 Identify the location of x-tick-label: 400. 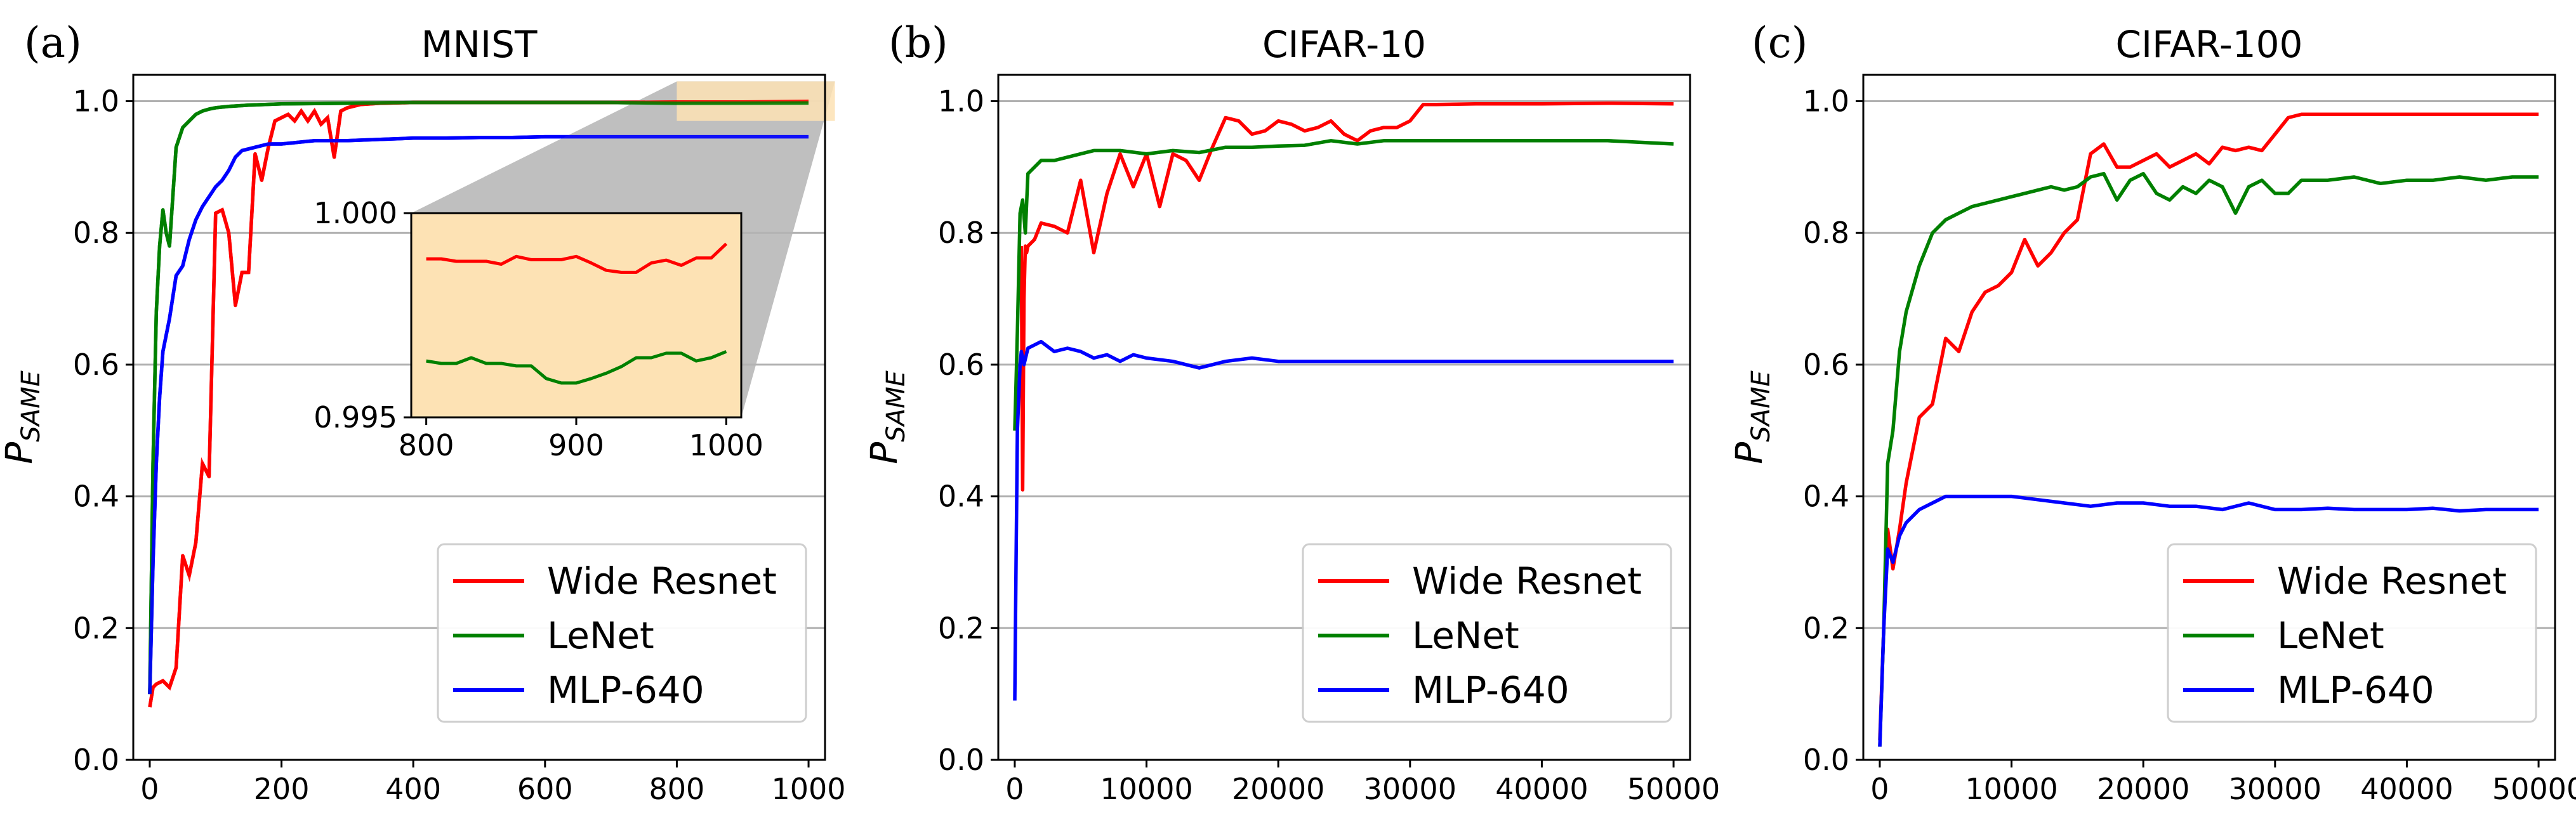
(413, 789).